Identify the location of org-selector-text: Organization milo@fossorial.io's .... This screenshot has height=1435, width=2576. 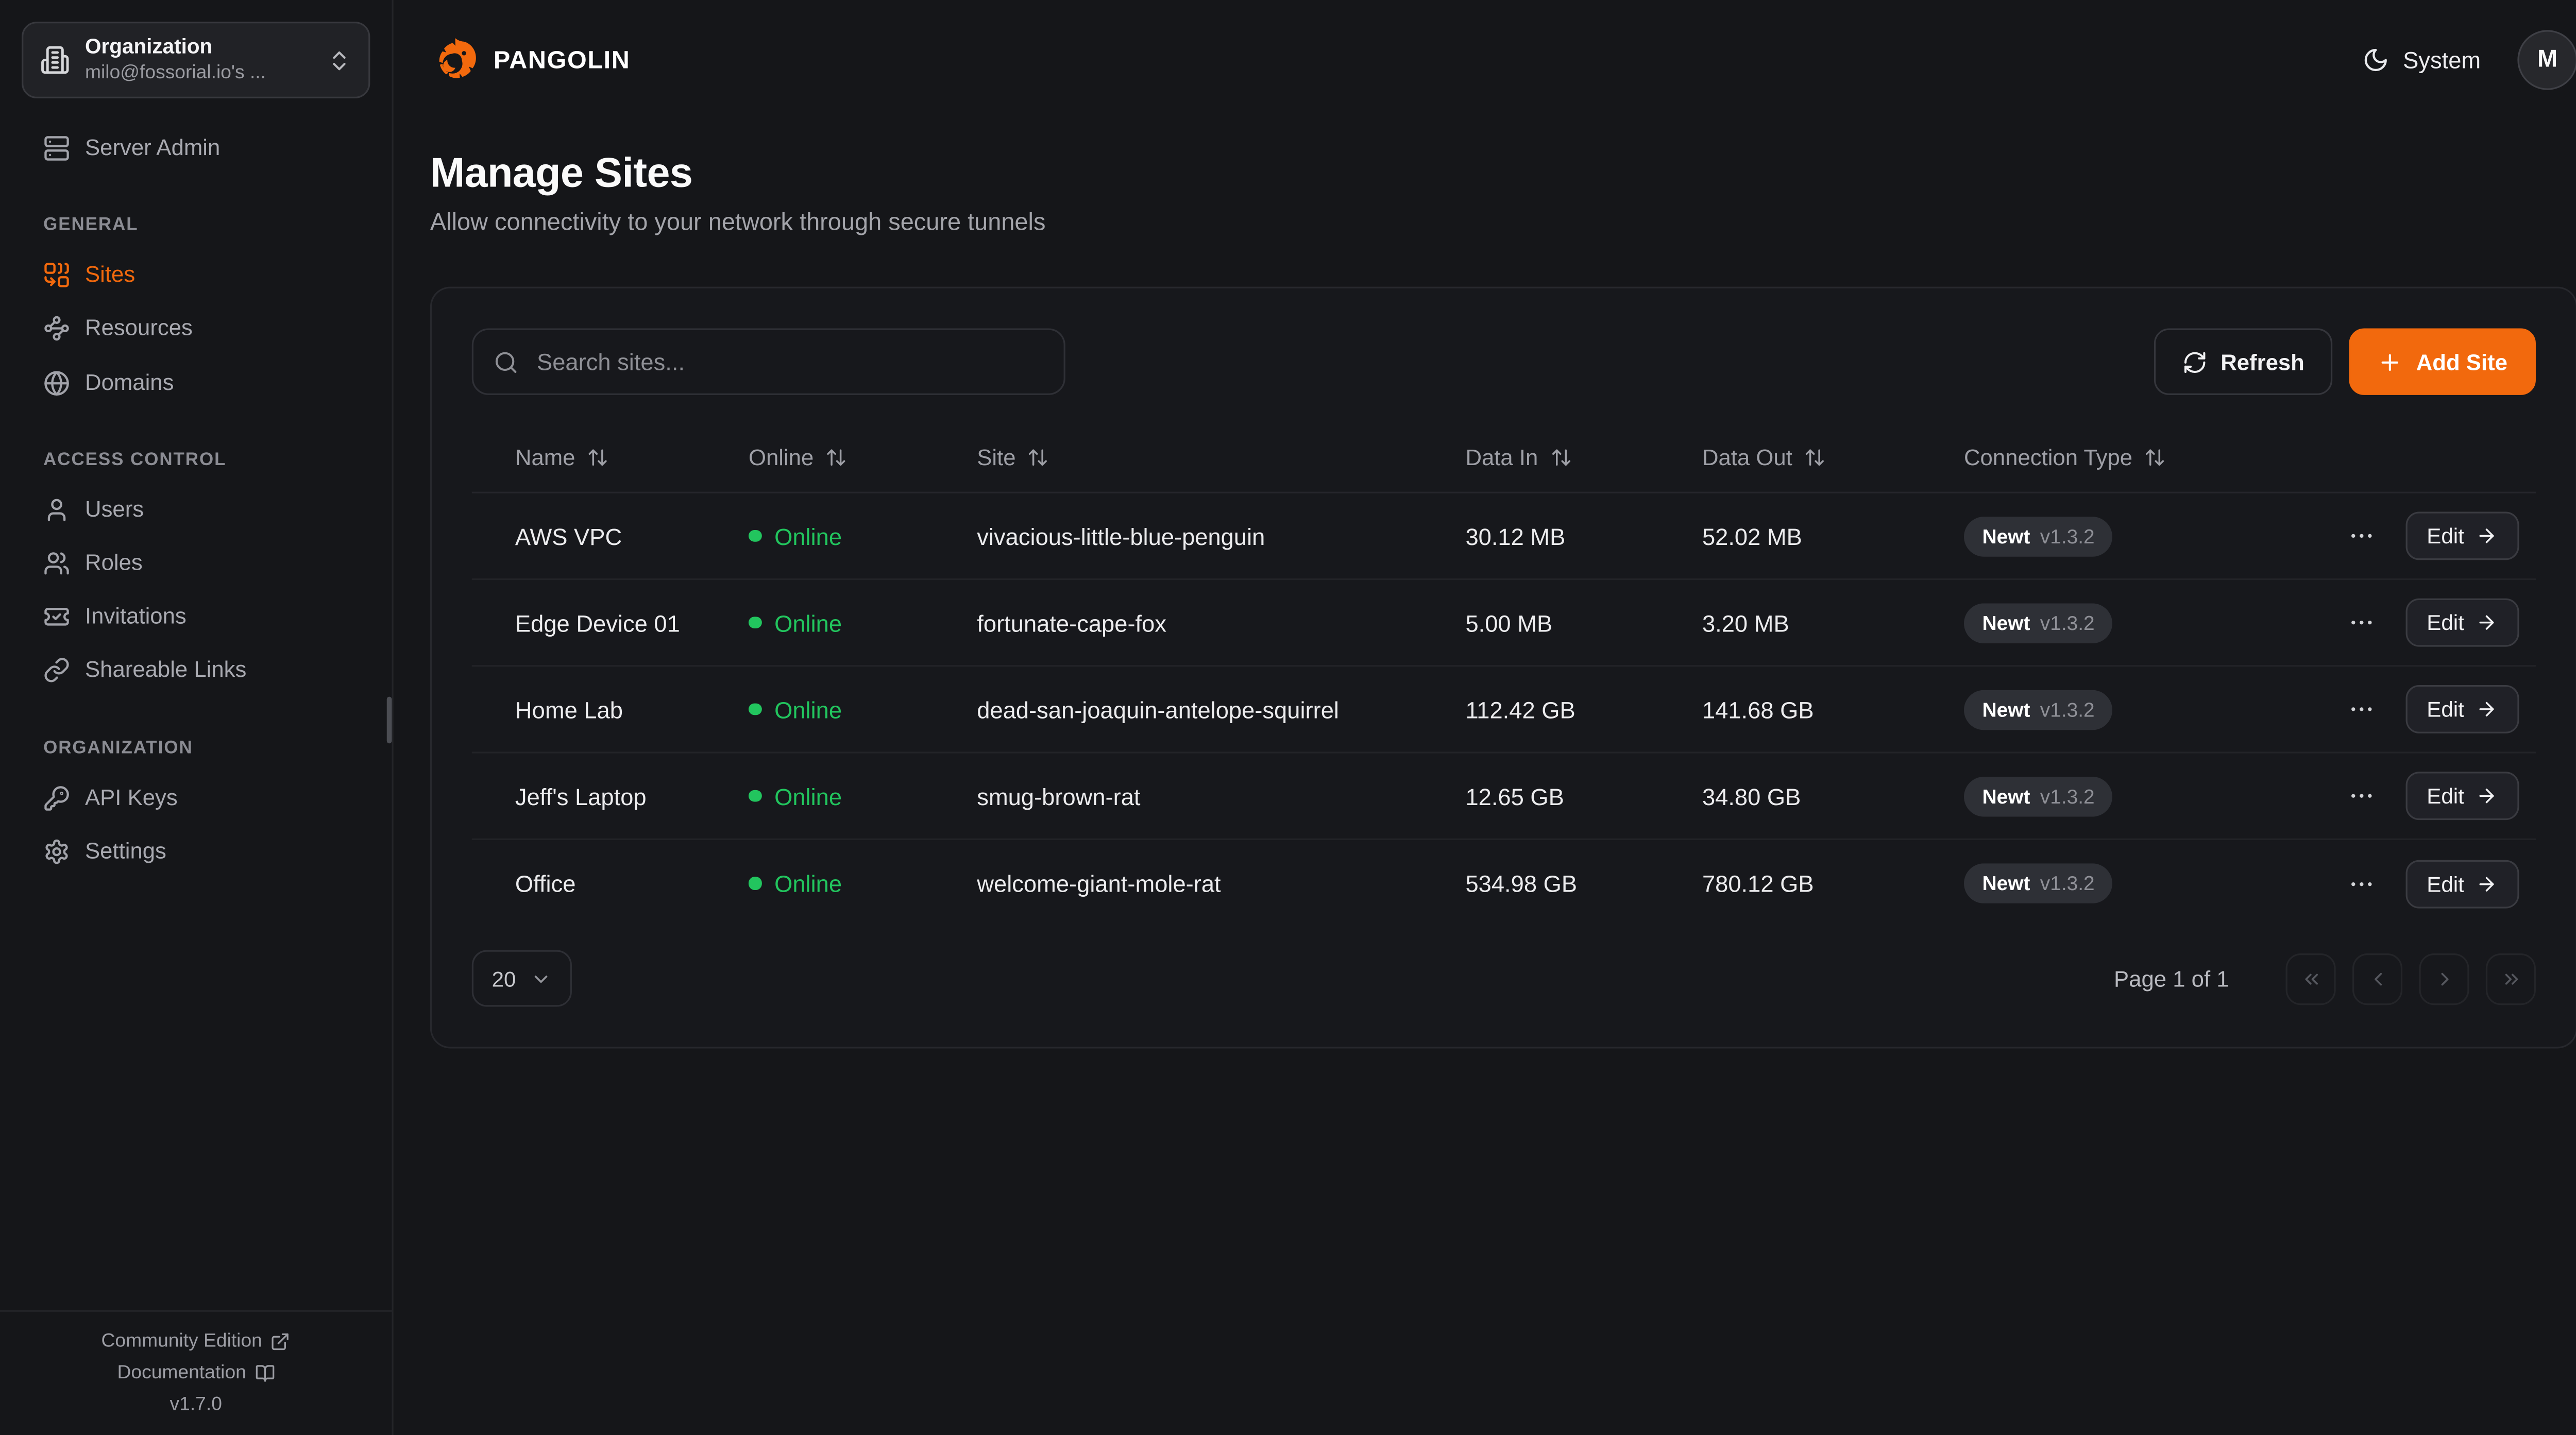
(206, 60).